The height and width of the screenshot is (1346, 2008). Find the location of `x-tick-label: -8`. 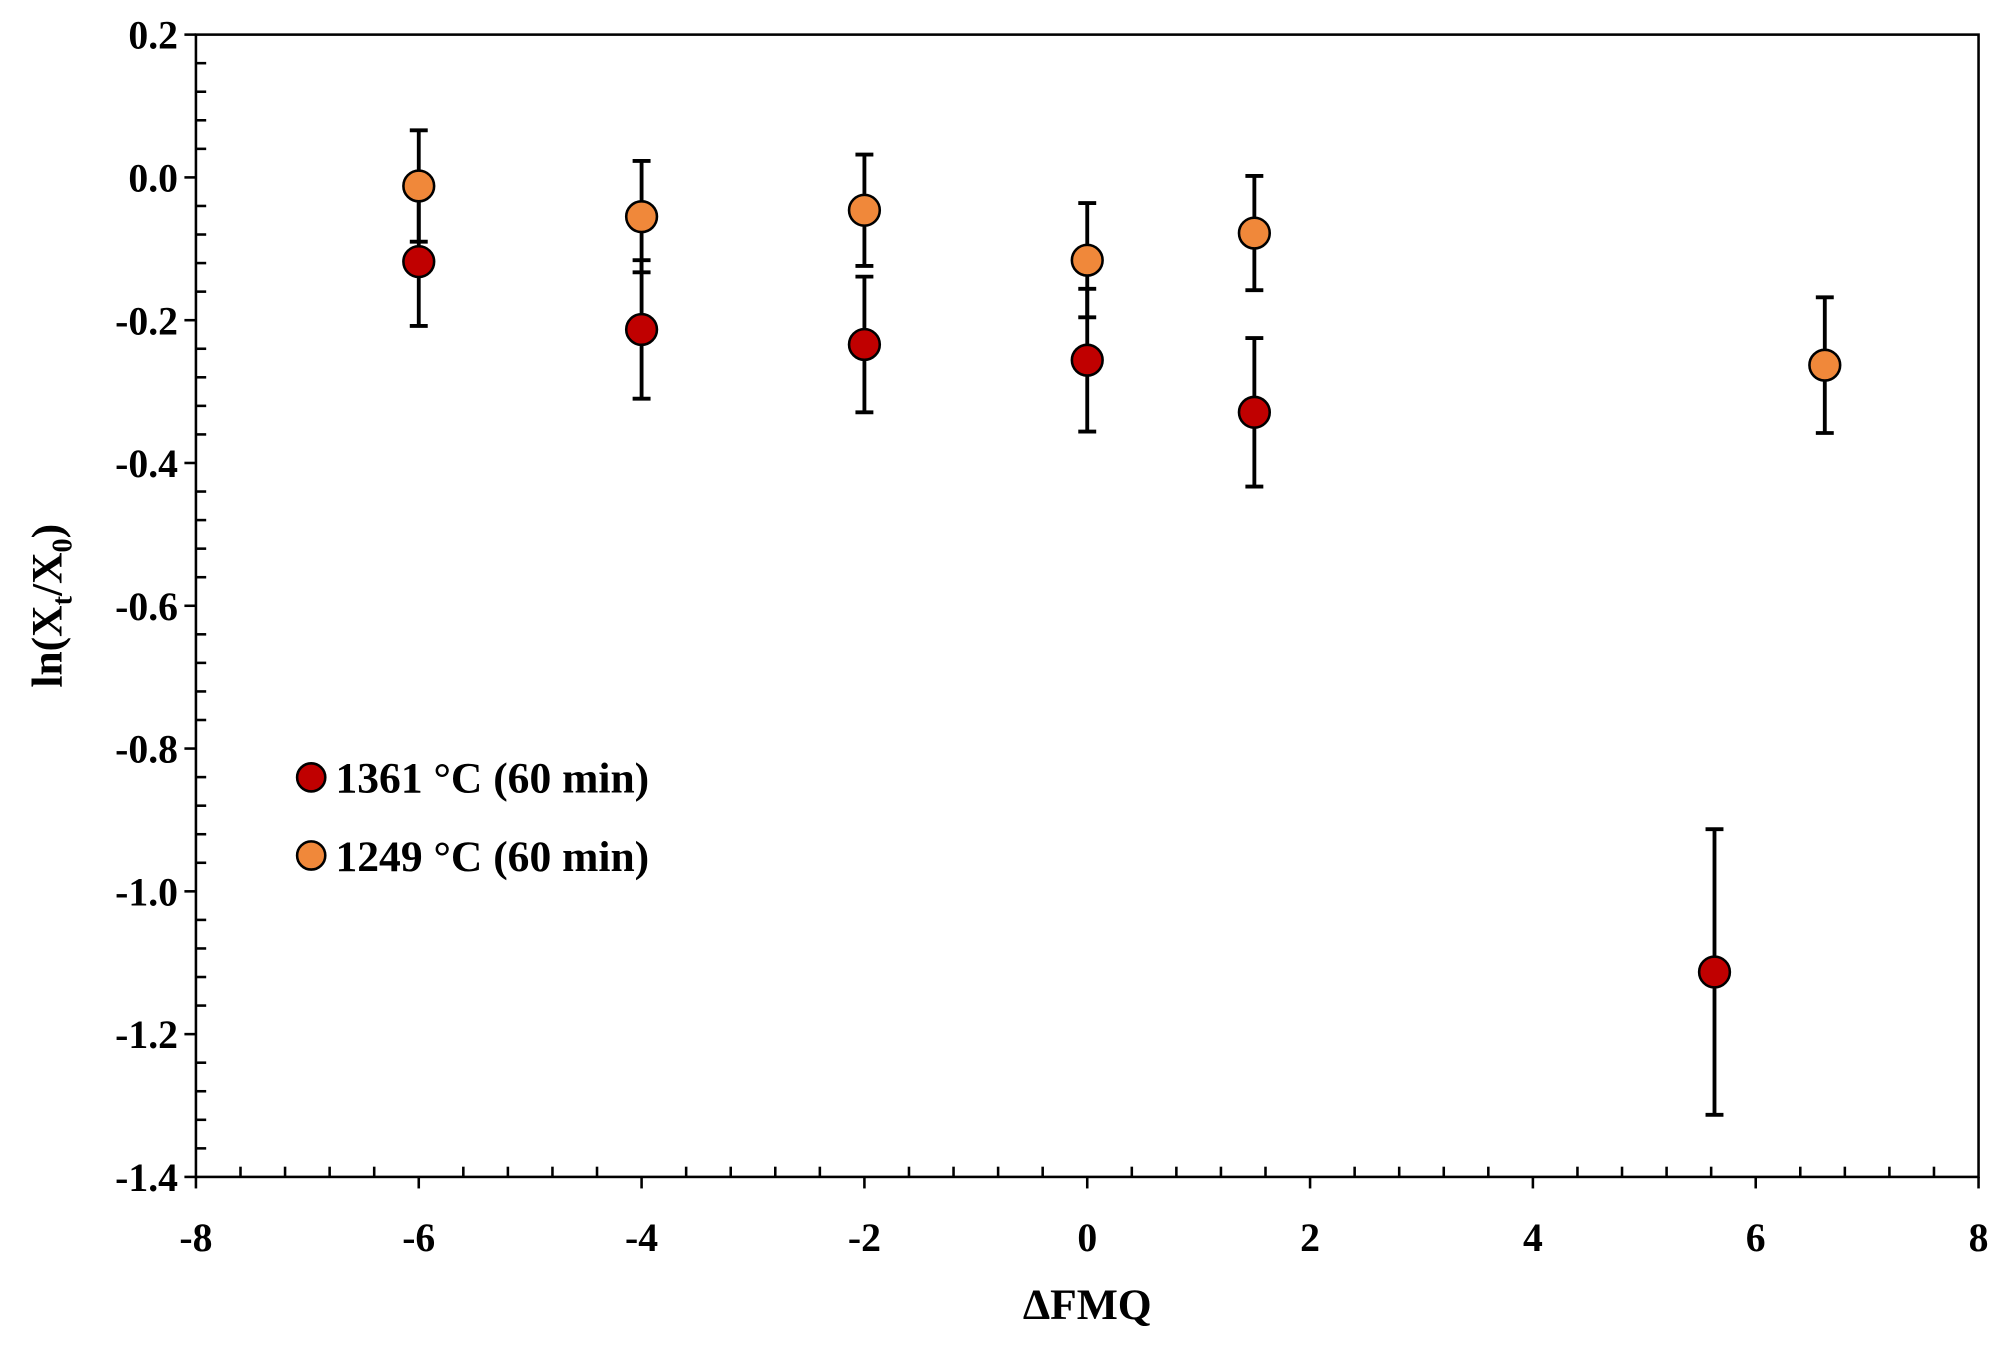

x-tick-label: -8 is located at coordinates (195, 1238).